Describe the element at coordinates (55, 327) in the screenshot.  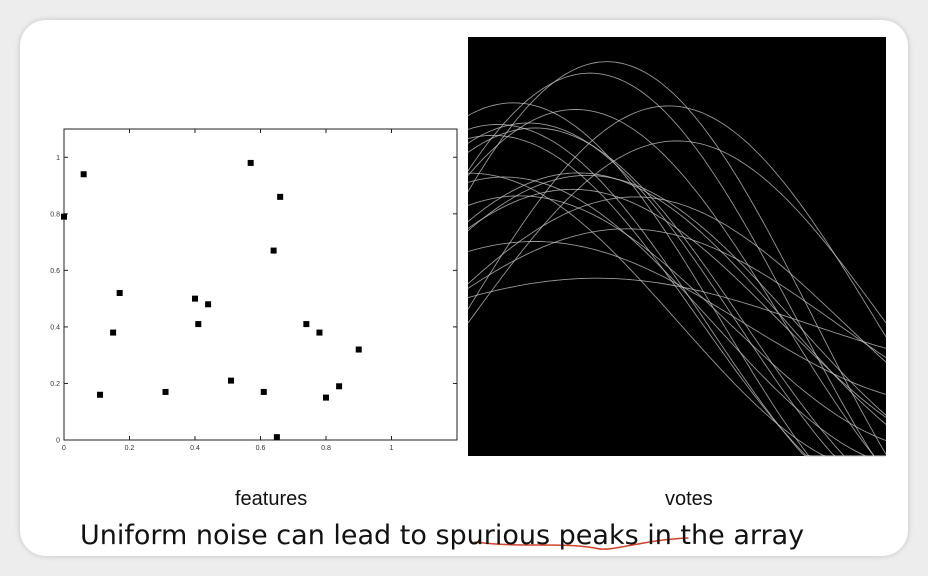
I see `y-tick-label: 0.4` at that location.